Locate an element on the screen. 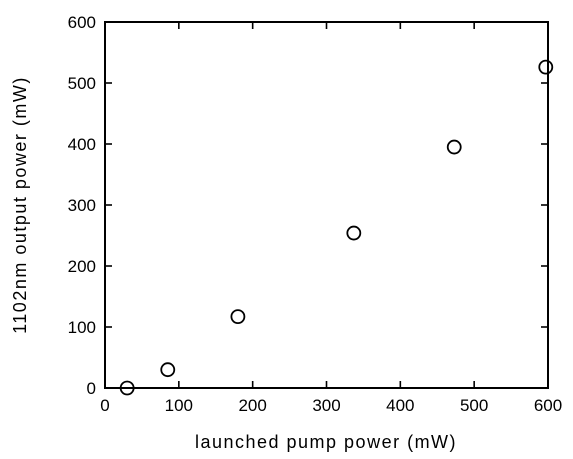 Image resolution: width=573 pixels, height=459 pixels. x-tick-label: 400 is located at coordinates (400, 405).